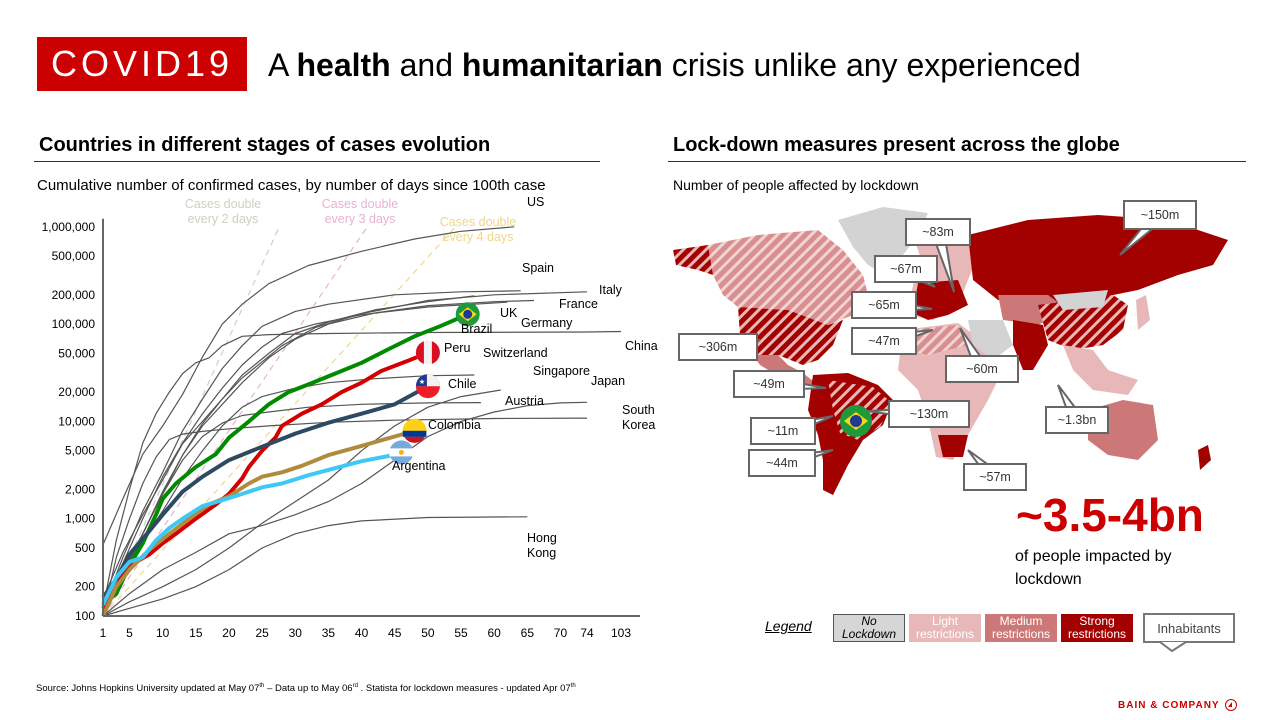 Image resolution: width=1280 pixels, height=720 pixels. What do you see at coordinates (561, 633) in the screenshot?
I see `x-tick-label: 70` at bounding box center [561, 633].